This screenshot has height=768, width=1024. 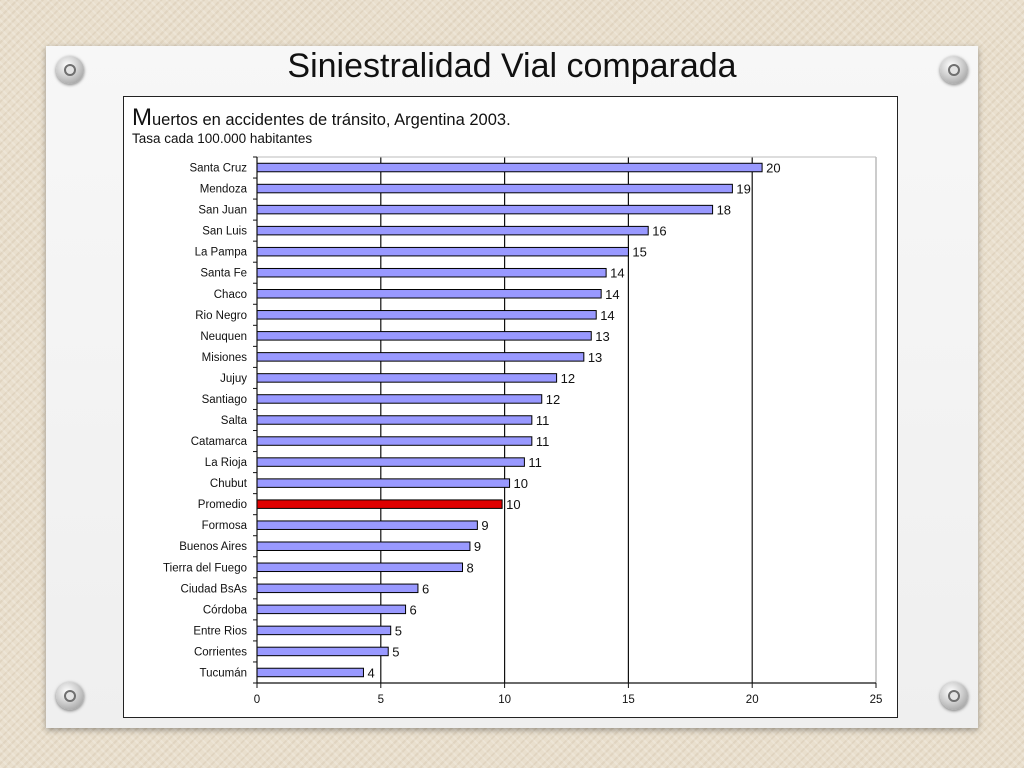 What do you see at coordinates (659, 231) in the screenshot?
I see `data-label: 16` at bounding box center [659, 231].